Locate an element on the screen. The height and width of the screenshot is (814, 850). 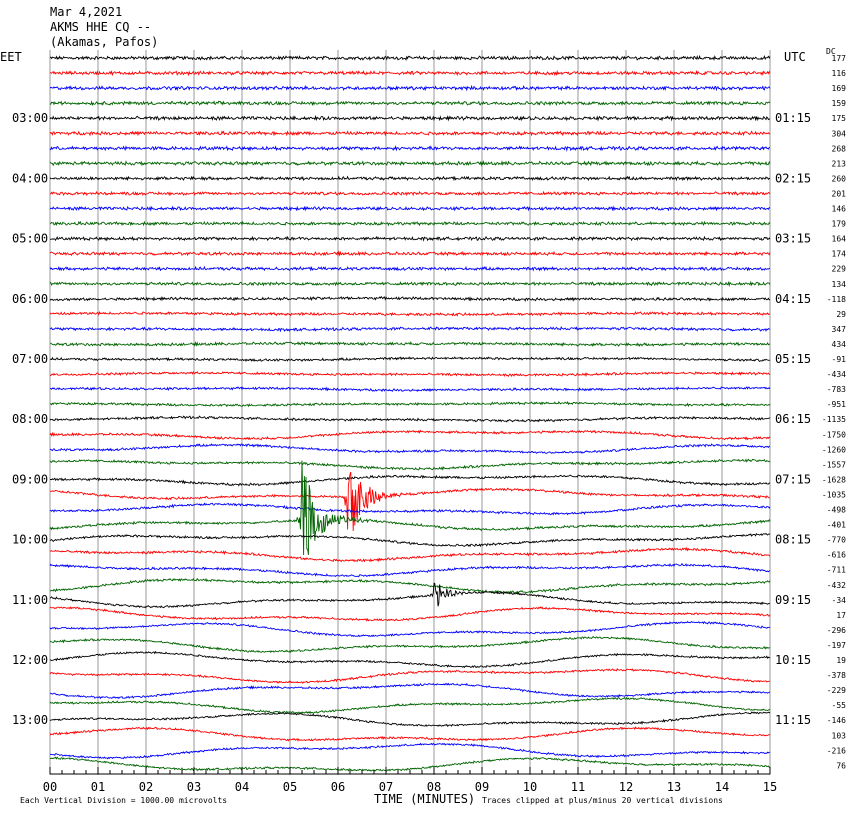
dc-offset-label: -1135 is located at coordinates (834, 419).